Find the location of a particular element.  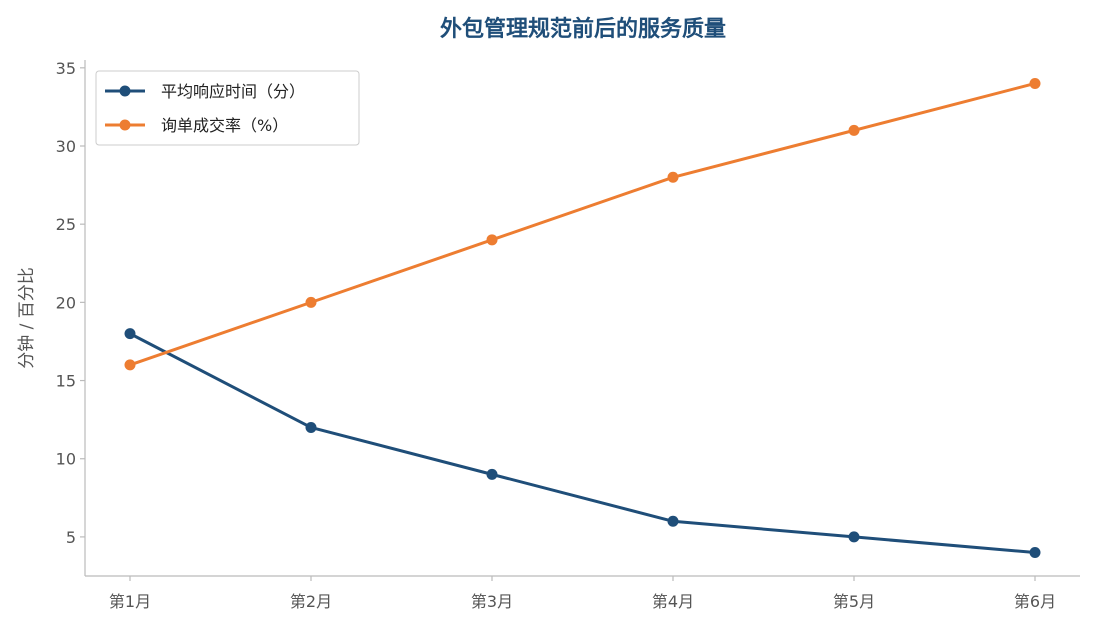

legend-box is located at coordinates (227, 108).